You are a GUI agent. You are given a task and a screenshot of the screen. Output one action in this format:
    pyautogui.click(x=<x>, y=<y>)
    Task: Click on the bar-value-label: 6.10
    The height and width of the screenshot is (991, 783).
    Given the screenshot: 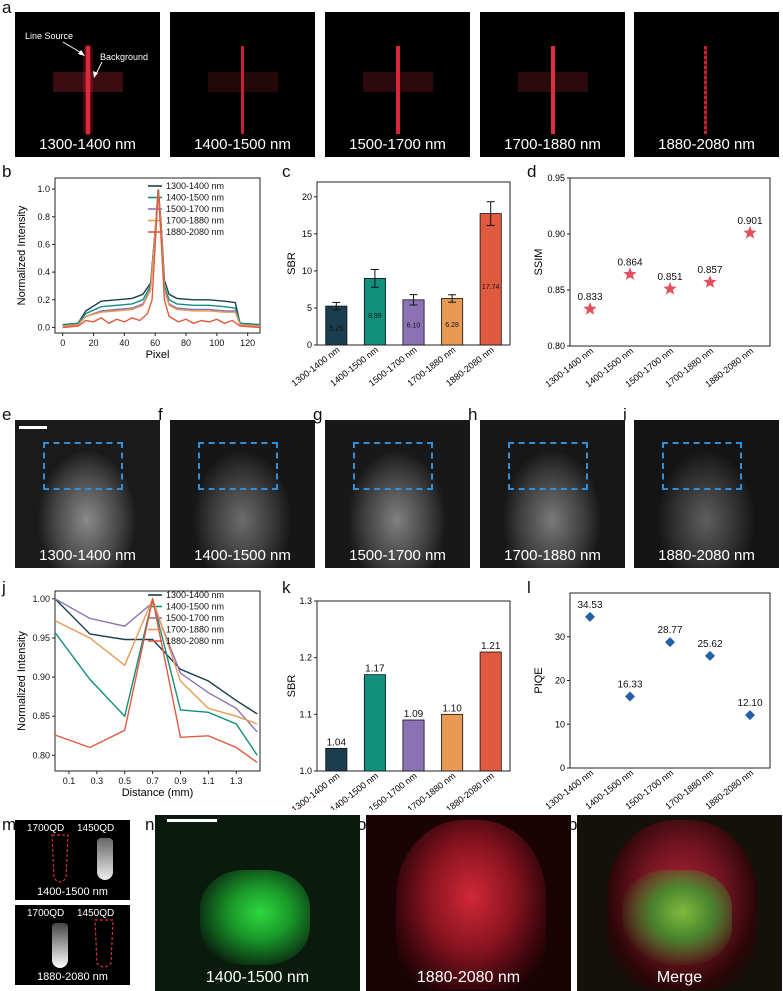 What is the action you would take?
    pyautogui.click(x=414, y=326)
    